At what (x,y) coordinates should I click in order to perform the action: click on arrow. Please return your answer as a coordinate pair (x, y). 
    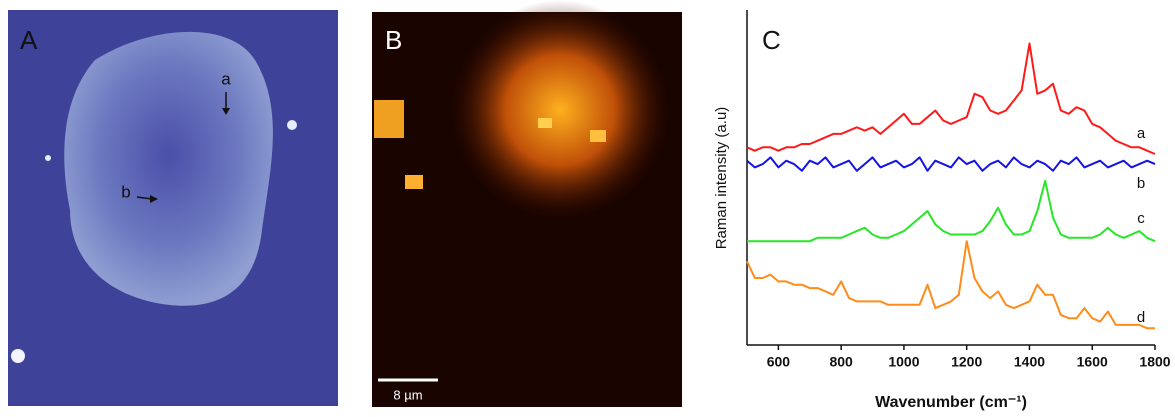
    Looking at the image, I should click on (144, 198).